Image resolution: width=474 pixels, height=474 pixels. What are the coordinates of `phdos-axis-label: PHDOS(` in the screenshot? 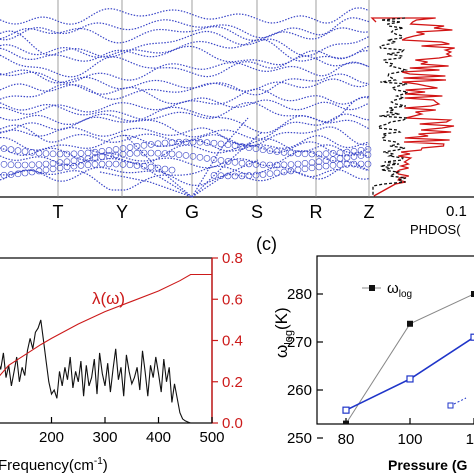 It's located at (435, 229).